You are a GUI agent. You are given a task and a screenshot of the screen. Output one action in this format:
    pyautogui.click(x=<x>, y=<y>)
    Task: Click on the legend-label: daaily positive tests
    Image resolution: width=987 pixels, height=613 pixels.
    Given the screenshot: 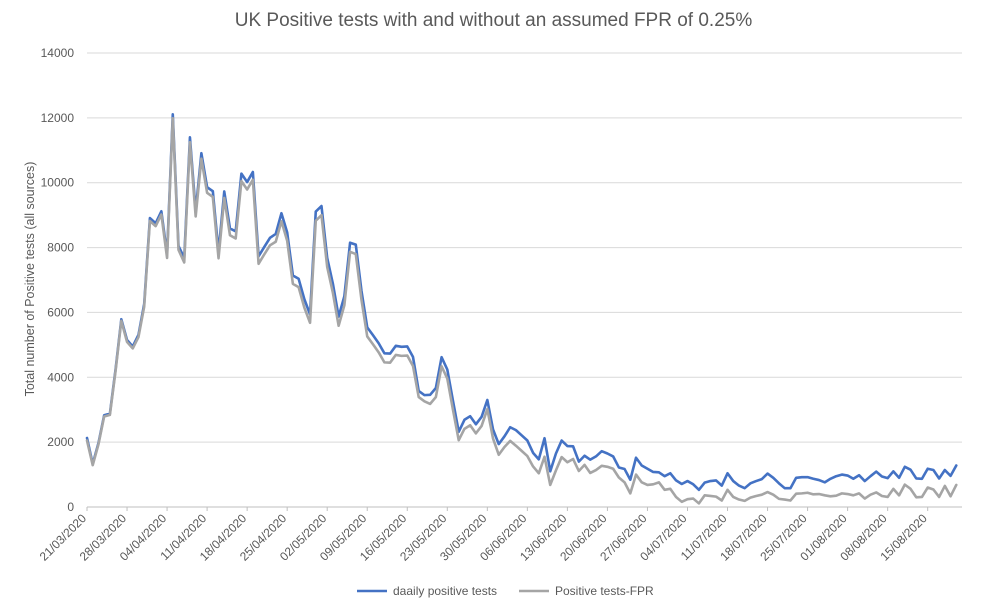 What is the action you would take?
    pyautogui.click(x=445, y=591)
    